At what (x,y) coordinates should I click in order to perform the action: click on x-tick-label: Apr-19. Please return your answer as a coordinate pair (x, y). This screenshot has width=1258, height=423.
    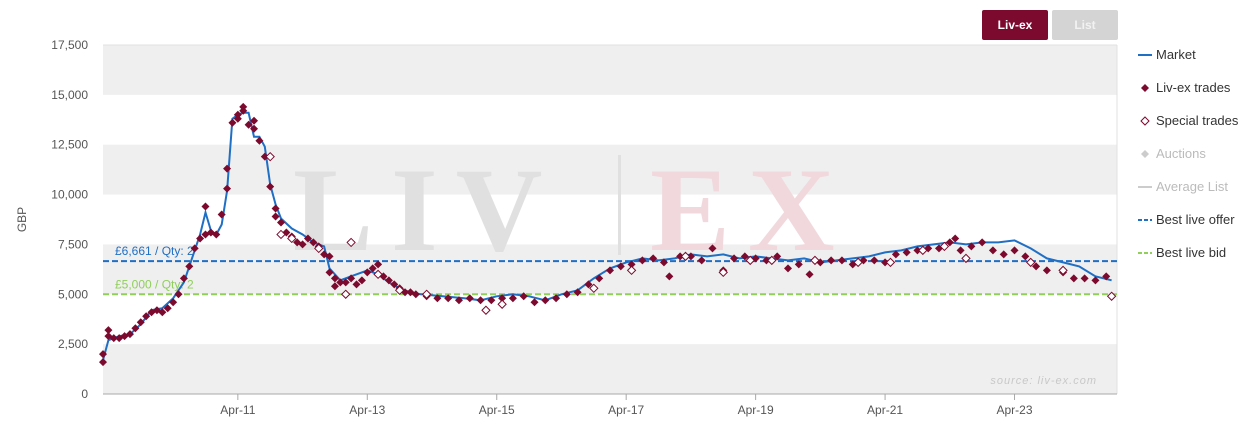
    Looking at the image, I should click on (756, 410).